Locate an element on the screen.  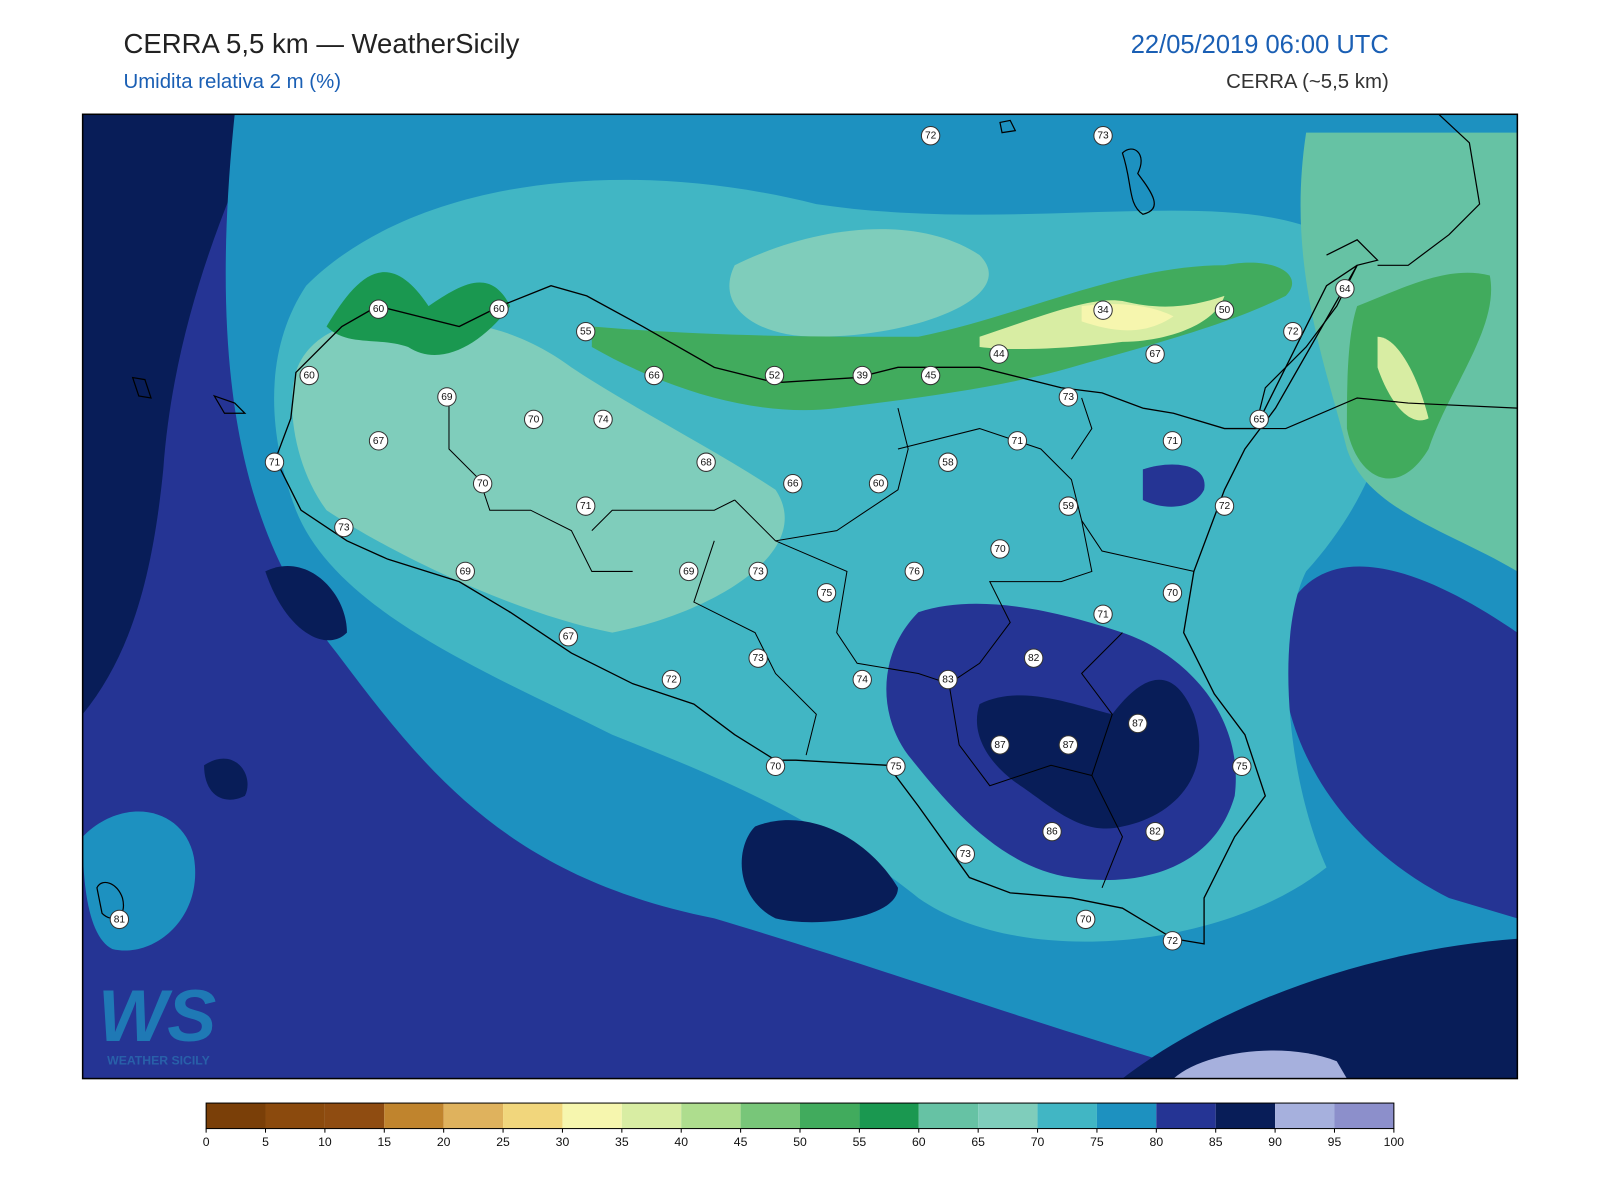
station: 55 is located at coordinates (586, 331).